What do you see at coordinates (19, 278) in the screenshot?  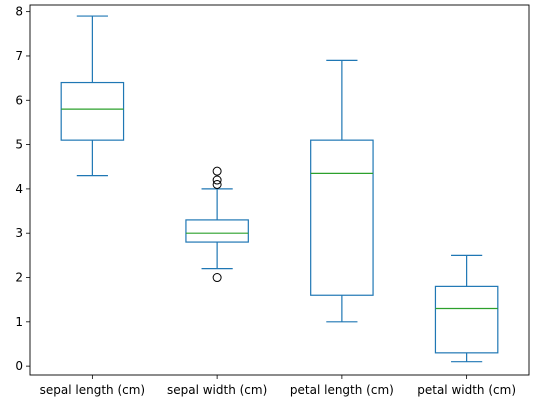 I see `y-tick-label: 2` at bounding box center [19, 278].